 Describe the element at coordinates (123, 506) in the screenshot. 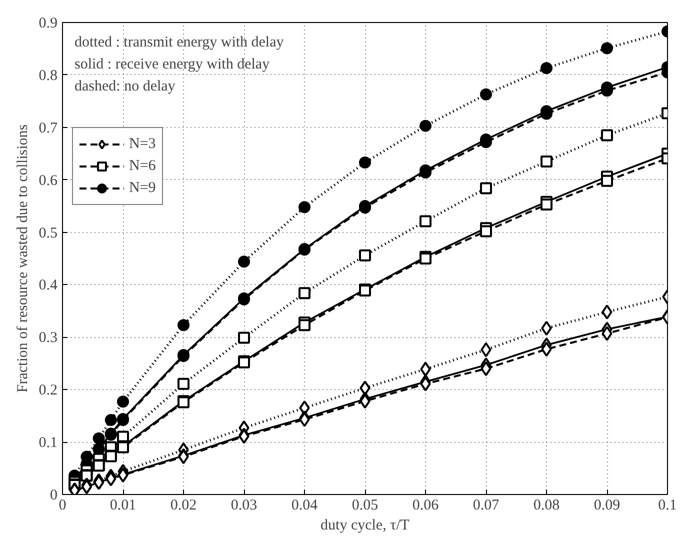

I see `x-tick-label: 0.01` at that location.